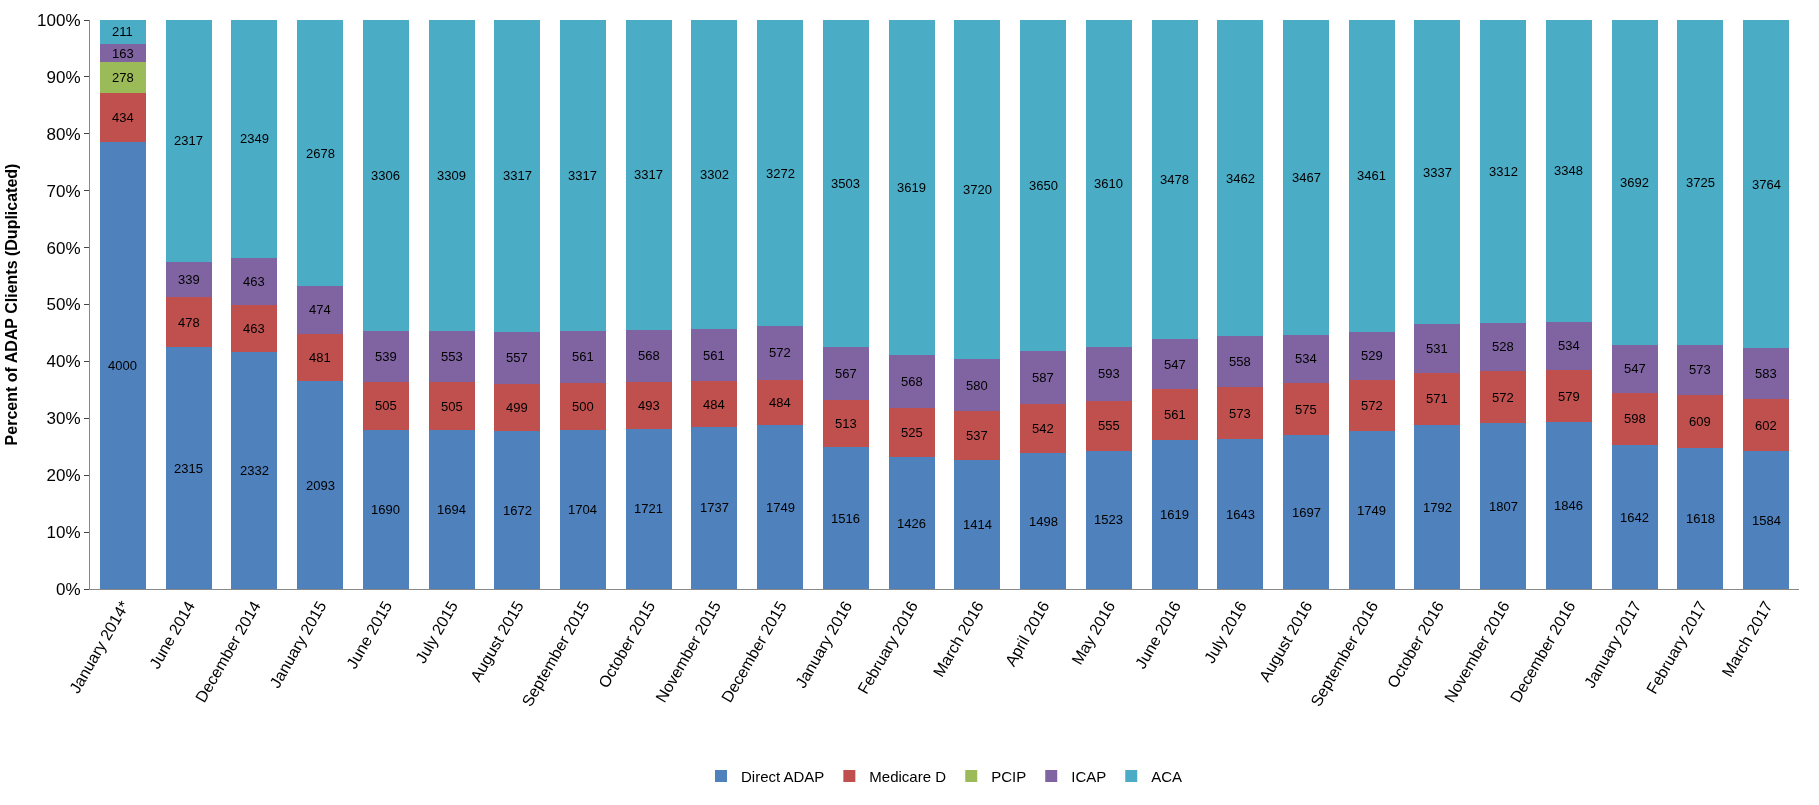 The image size is (1819, 805). What do you see at coordinates (63, 419) in the screenshot?
I see `y-tick-label: 30%` at bounding box center [63, 419].